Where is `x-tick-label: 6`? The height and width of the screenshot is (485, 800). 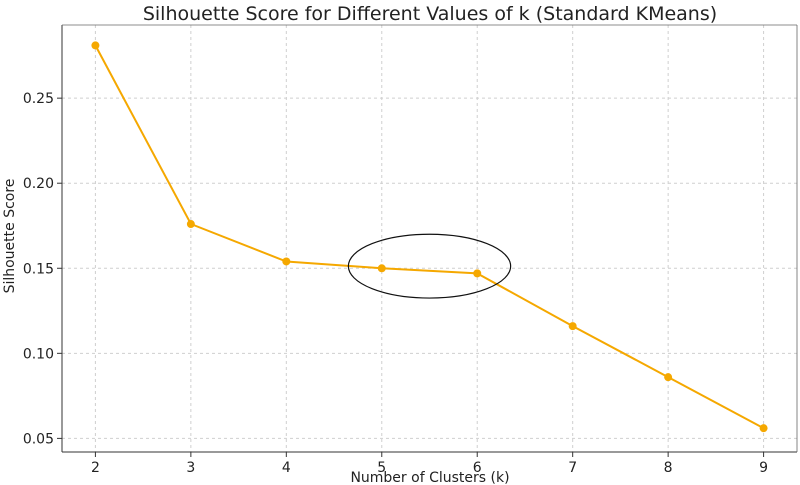 x-tick-label: 6 is located at coordinates (477, 468).